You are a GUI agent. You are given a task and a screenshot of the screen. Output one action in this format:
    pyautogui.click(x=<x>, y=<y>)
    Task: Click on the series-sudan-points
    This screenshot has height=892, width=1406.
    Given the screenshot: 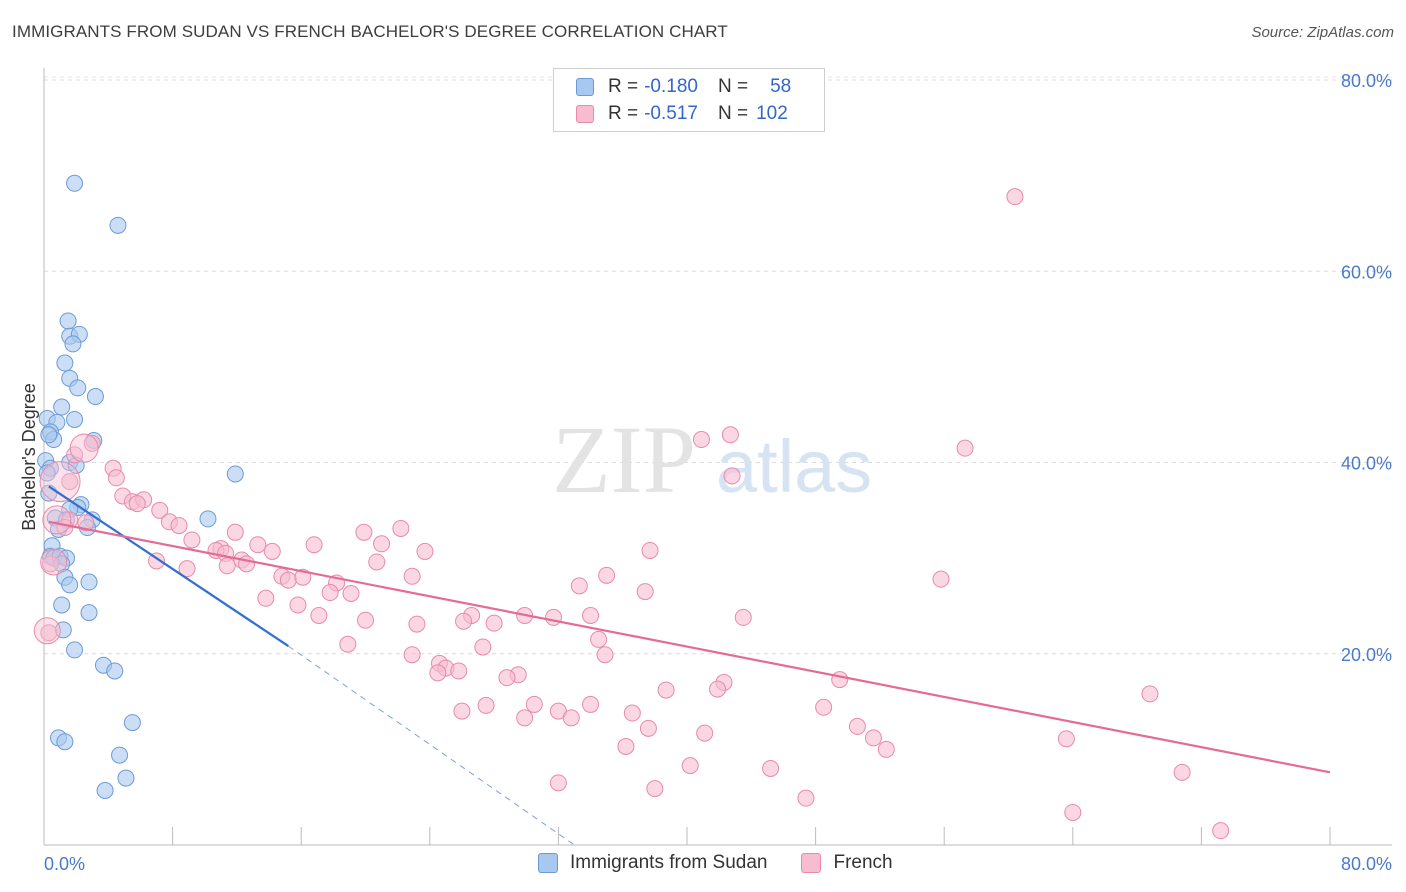 What is the action you would take?
    pyautogui.click(x=140, y=486)
    